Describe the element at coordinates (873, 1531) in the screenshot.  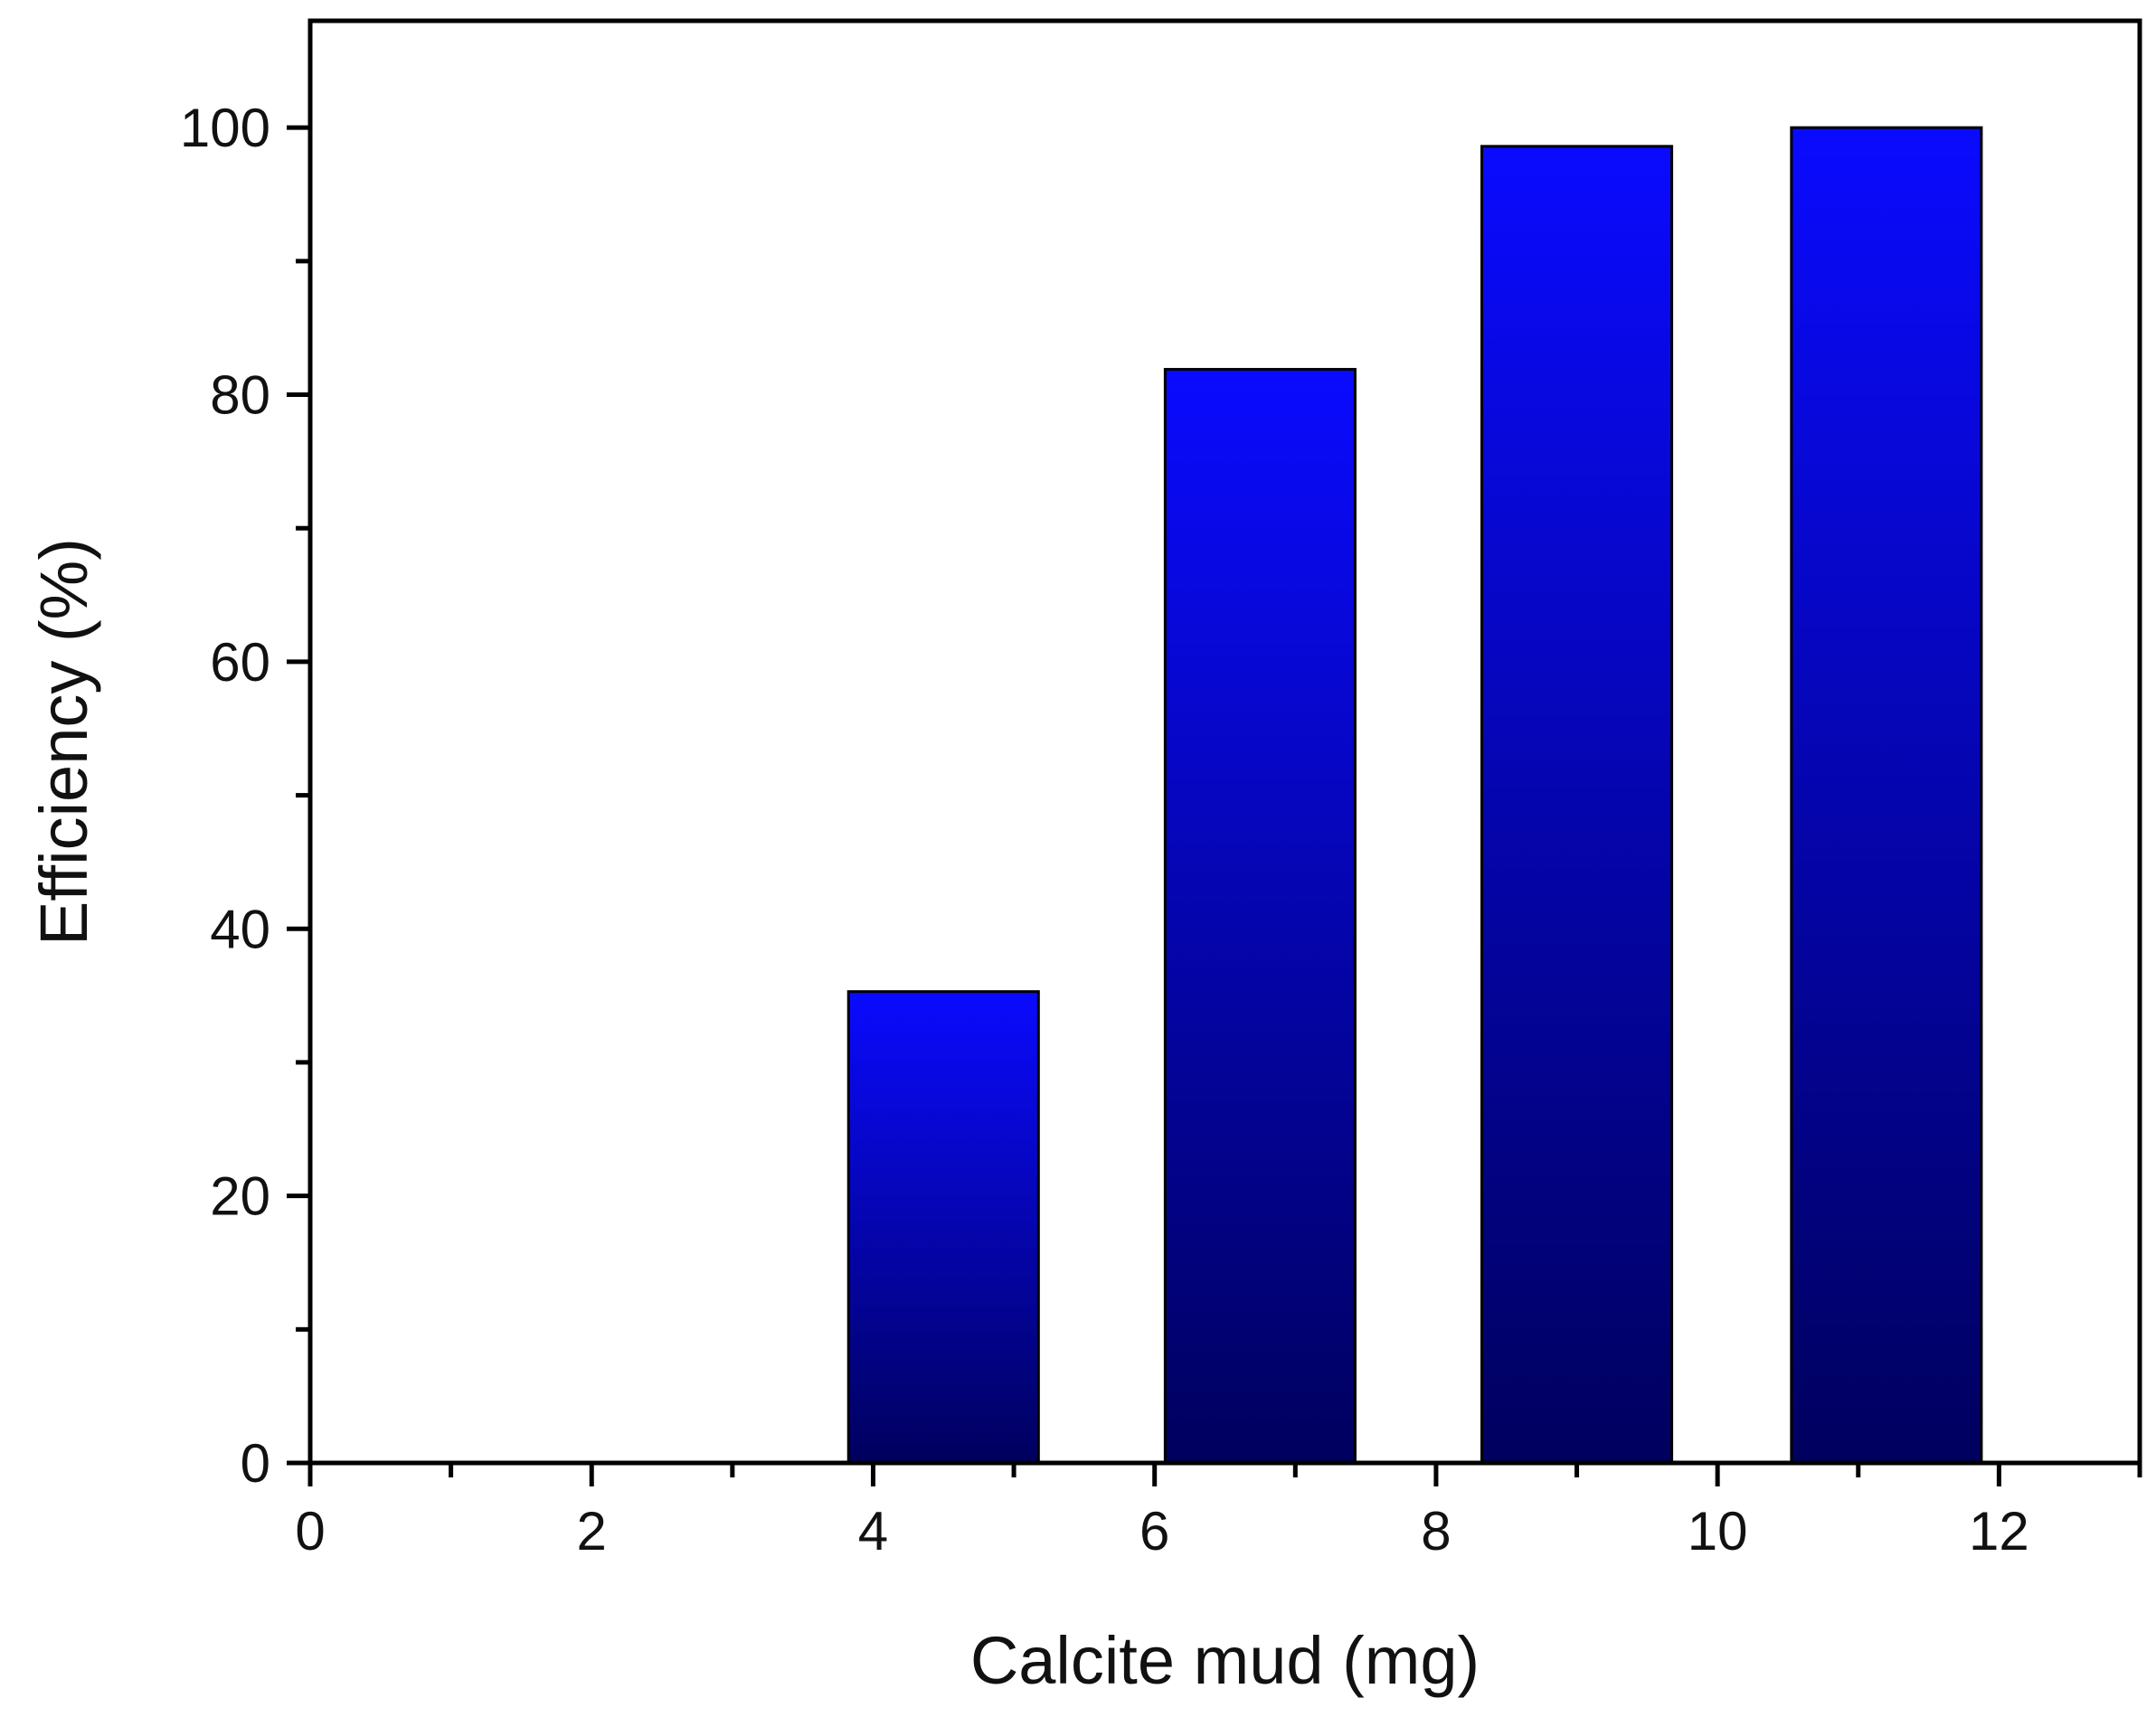
I see `x-tick-label: 4` at that location.